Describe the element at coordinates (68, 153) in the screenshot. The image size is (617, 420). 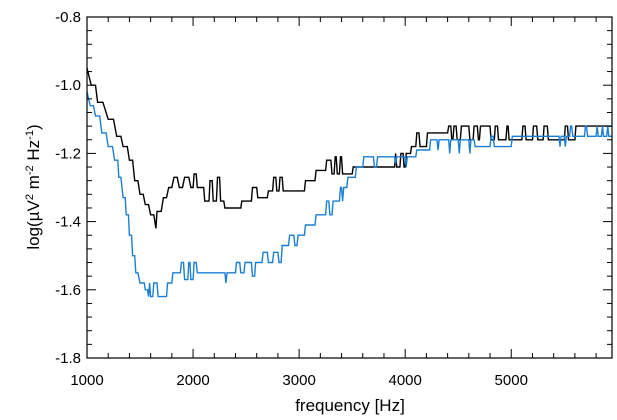
I see `y-tick-label: -1.2` at that location.